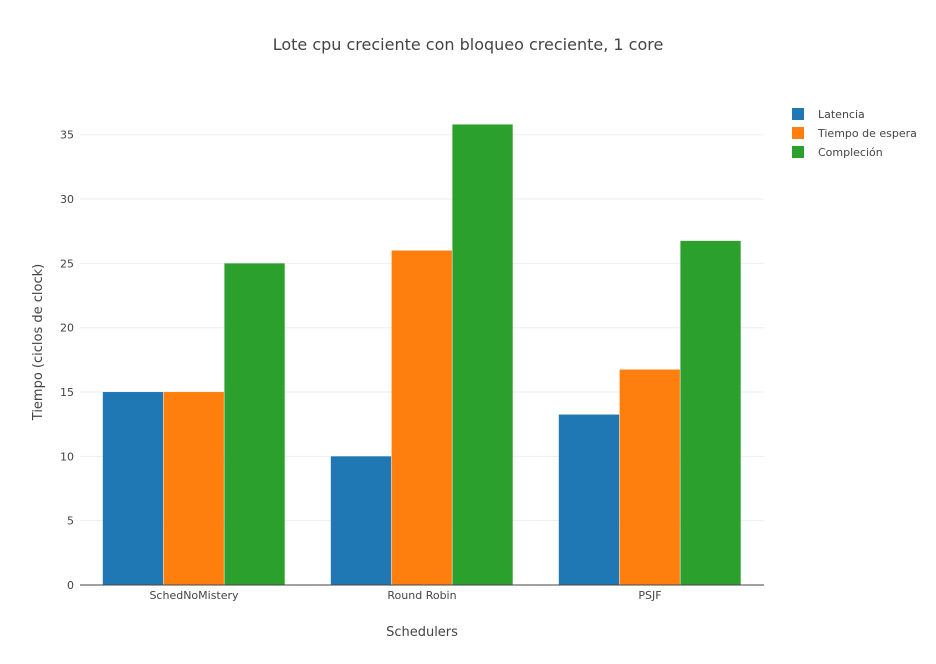  I want to click on y-tick-label: 20, so click(67, 328).